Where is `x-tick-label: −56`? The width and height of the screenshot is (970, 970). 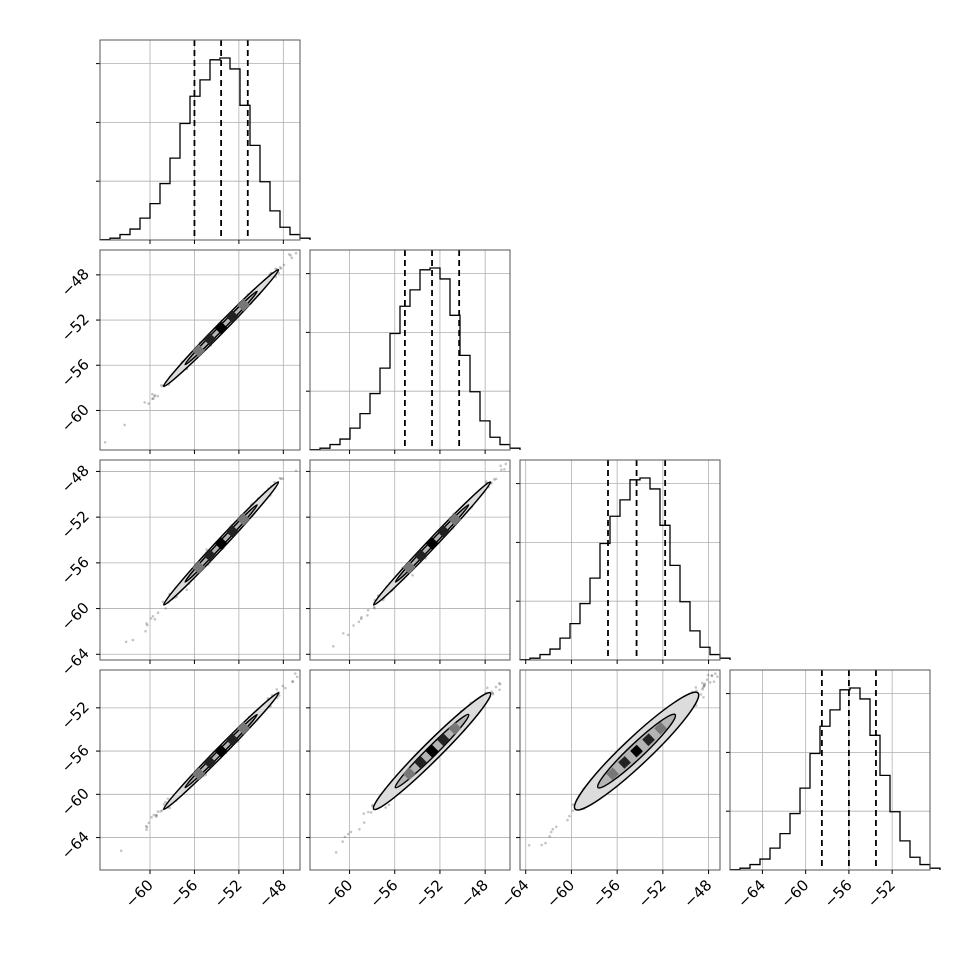 x-tick-label: −56 is located at coordinates (606, 893).